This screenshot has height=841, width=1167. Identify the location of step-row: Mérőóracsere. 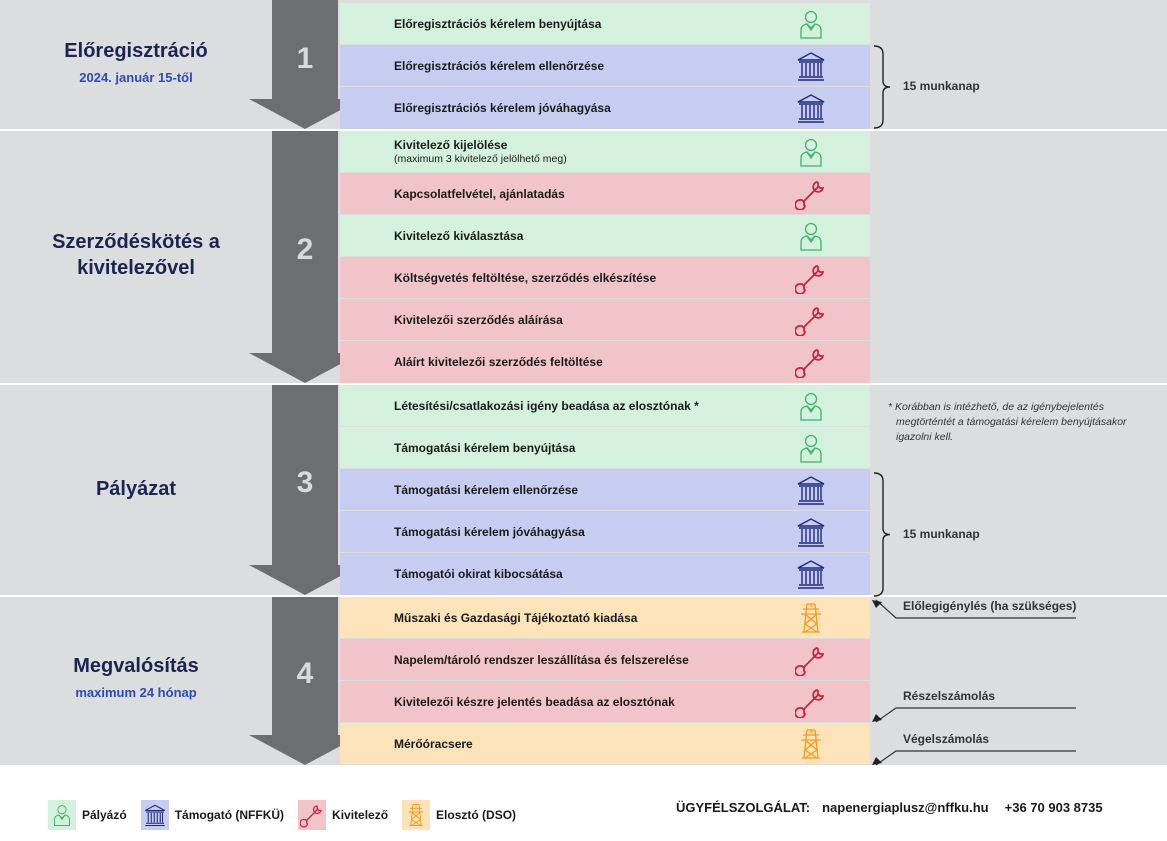
(605, 743).